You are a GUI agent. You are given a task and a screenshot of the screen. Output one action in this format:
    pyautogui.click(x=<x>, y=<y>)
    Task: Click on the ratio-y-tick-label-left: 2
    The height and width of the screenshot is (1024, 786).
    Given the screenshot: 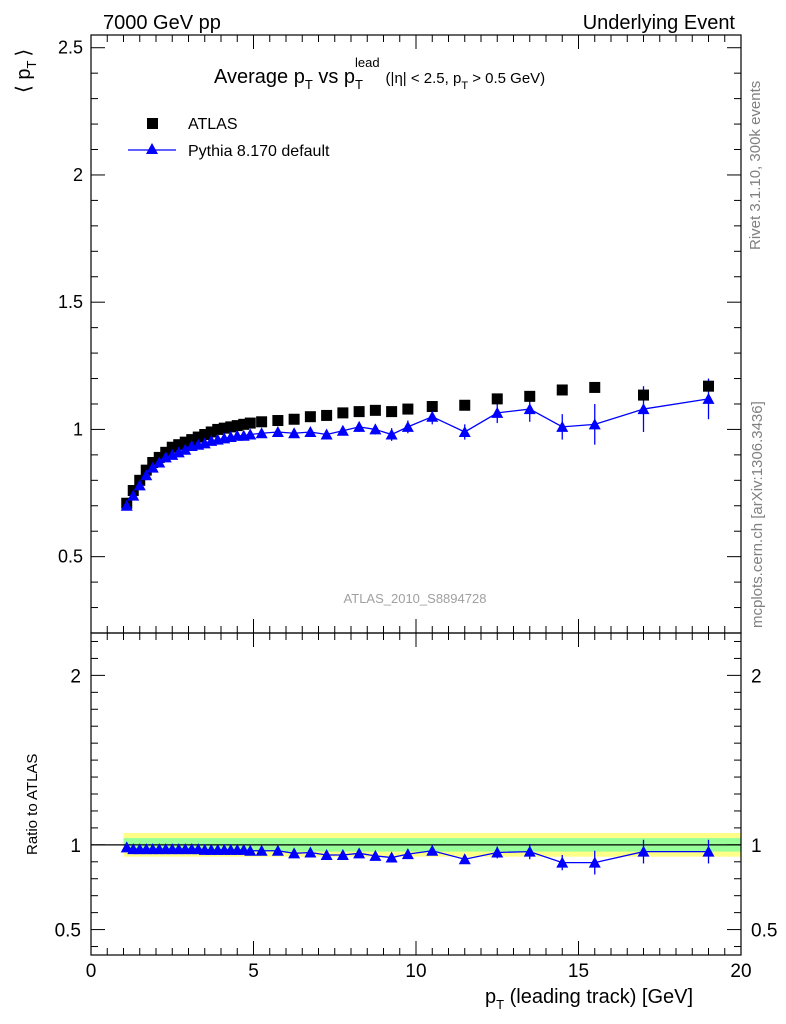 What is the action you would take?
    pyautogui.click(x=75, y=676)
    